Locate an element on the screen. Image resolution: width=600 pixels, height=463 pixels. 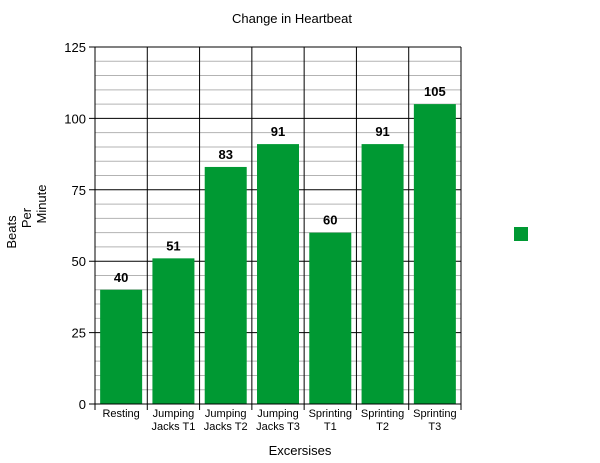
x-axis-label: Excersises is located at coordinates (300, 450).